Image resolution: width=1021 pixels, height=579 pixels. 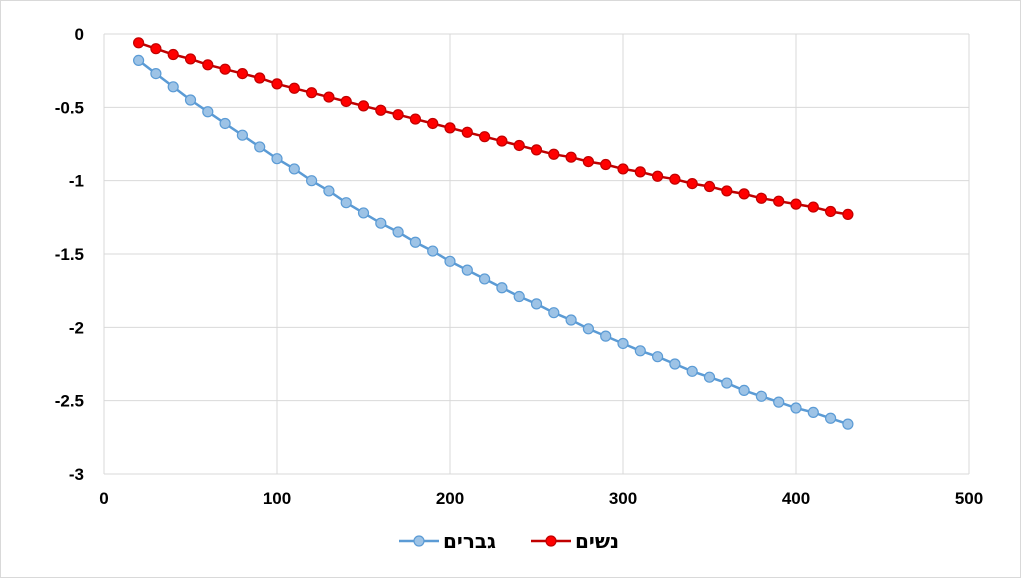 I want to click on legend: גברים נשים, so click(x=509, y=541).